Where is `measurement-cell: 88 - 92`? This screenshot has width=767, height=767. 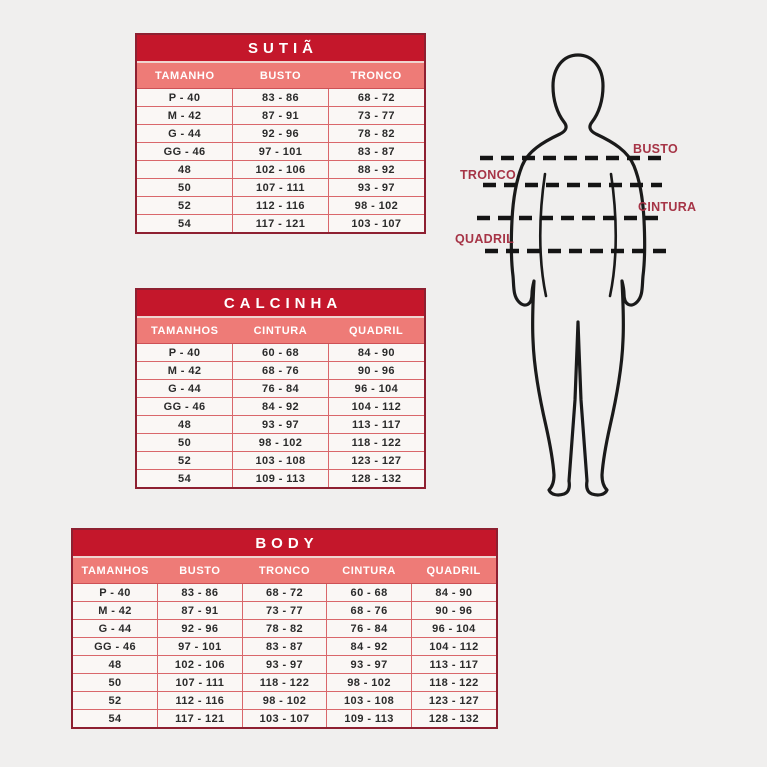
measurement-cell: 88 - 92 is located at coordinates (375, 169).